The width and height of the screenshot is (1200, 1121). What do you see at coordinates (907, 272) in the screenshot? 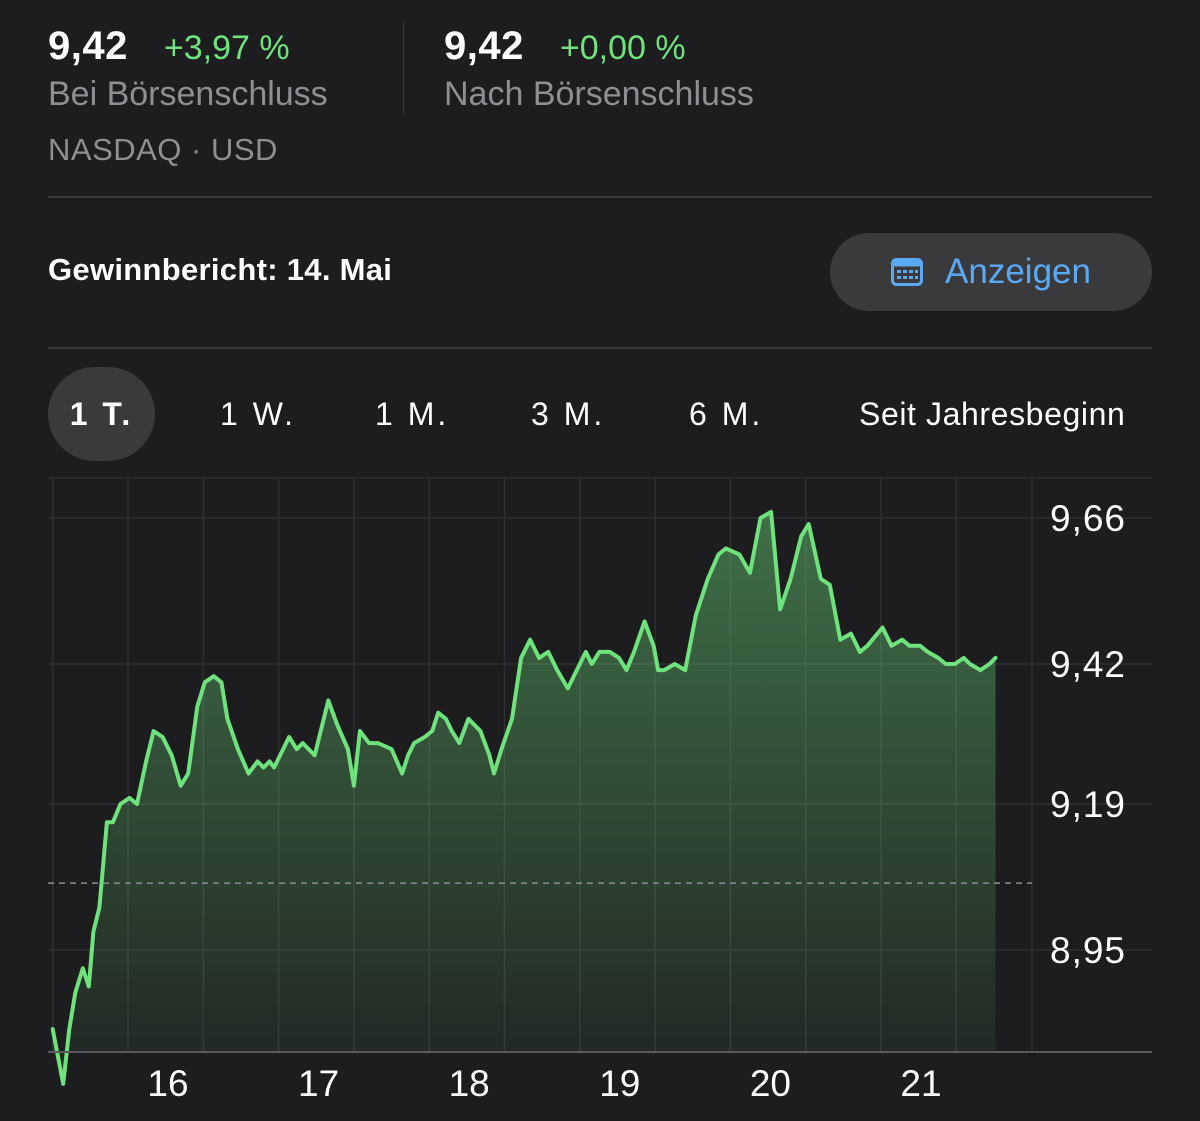
I see `calendar-icon` at bounding box center [907, 272].